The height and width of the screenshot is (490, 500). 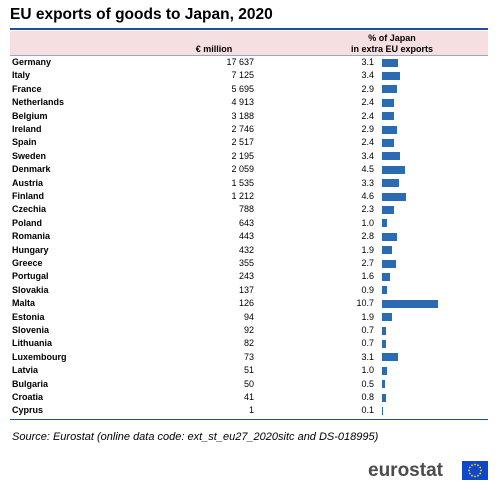 What do you see at coordinates (367, 75) in the screenshot?
I see `pct-value: 3.4` at bounding box center [367, 75].